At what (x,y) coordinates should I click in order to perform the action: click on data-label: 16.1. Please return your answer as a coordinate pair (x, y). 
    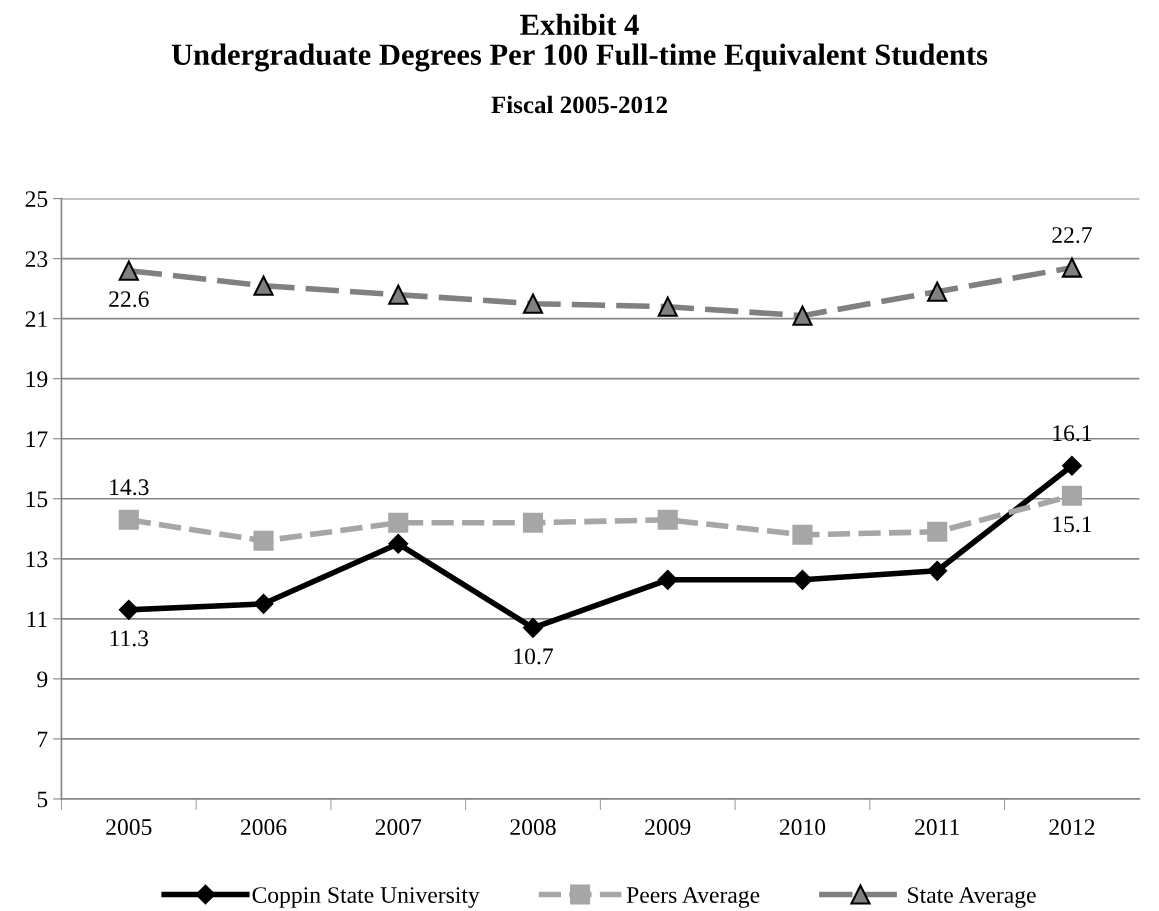
    Looking at the image, I should click on (1072, 433).